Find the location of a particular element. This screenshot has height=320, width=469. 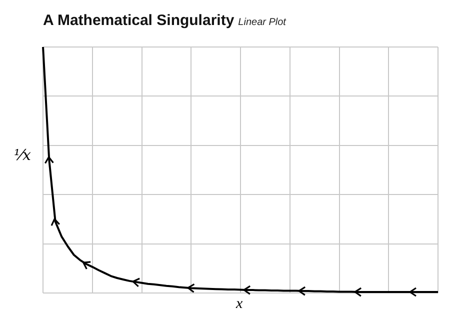

chart-subtitle: Linear Plot is located at coordinates (262, 22).